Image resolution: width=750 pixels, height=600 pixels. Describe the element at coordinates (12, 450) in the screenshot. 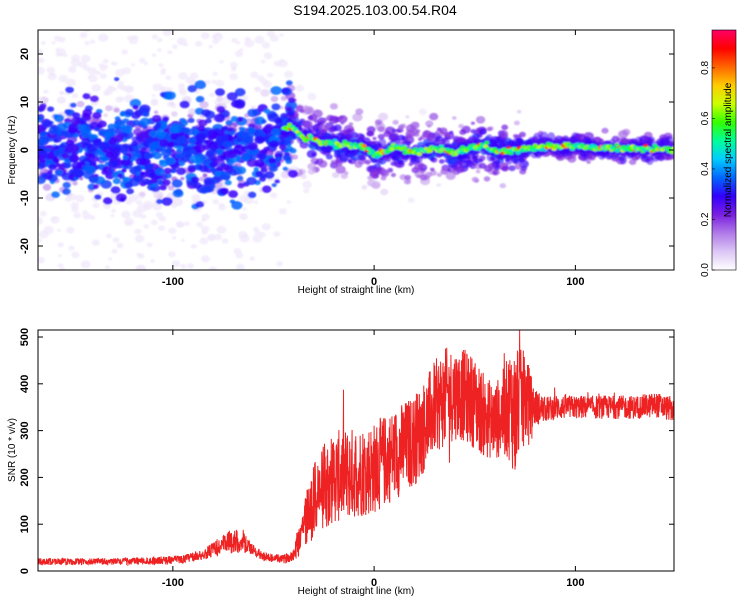

I see `snr-y-axis-label: SNR (10 * v/v)` at that location.